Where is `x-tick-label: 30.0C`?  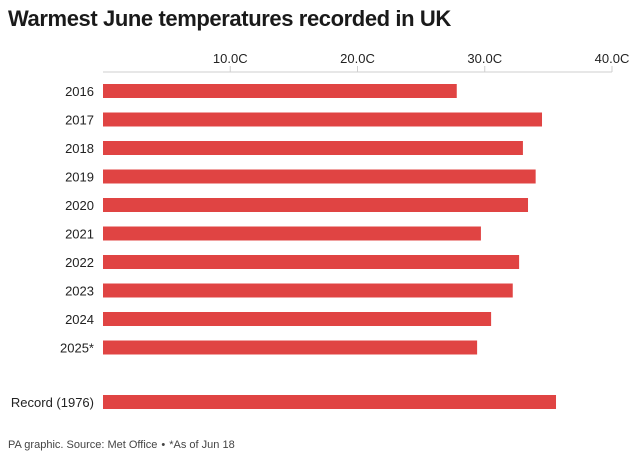
x-tick-label: 30.0C is located at coordinates (484, 58).